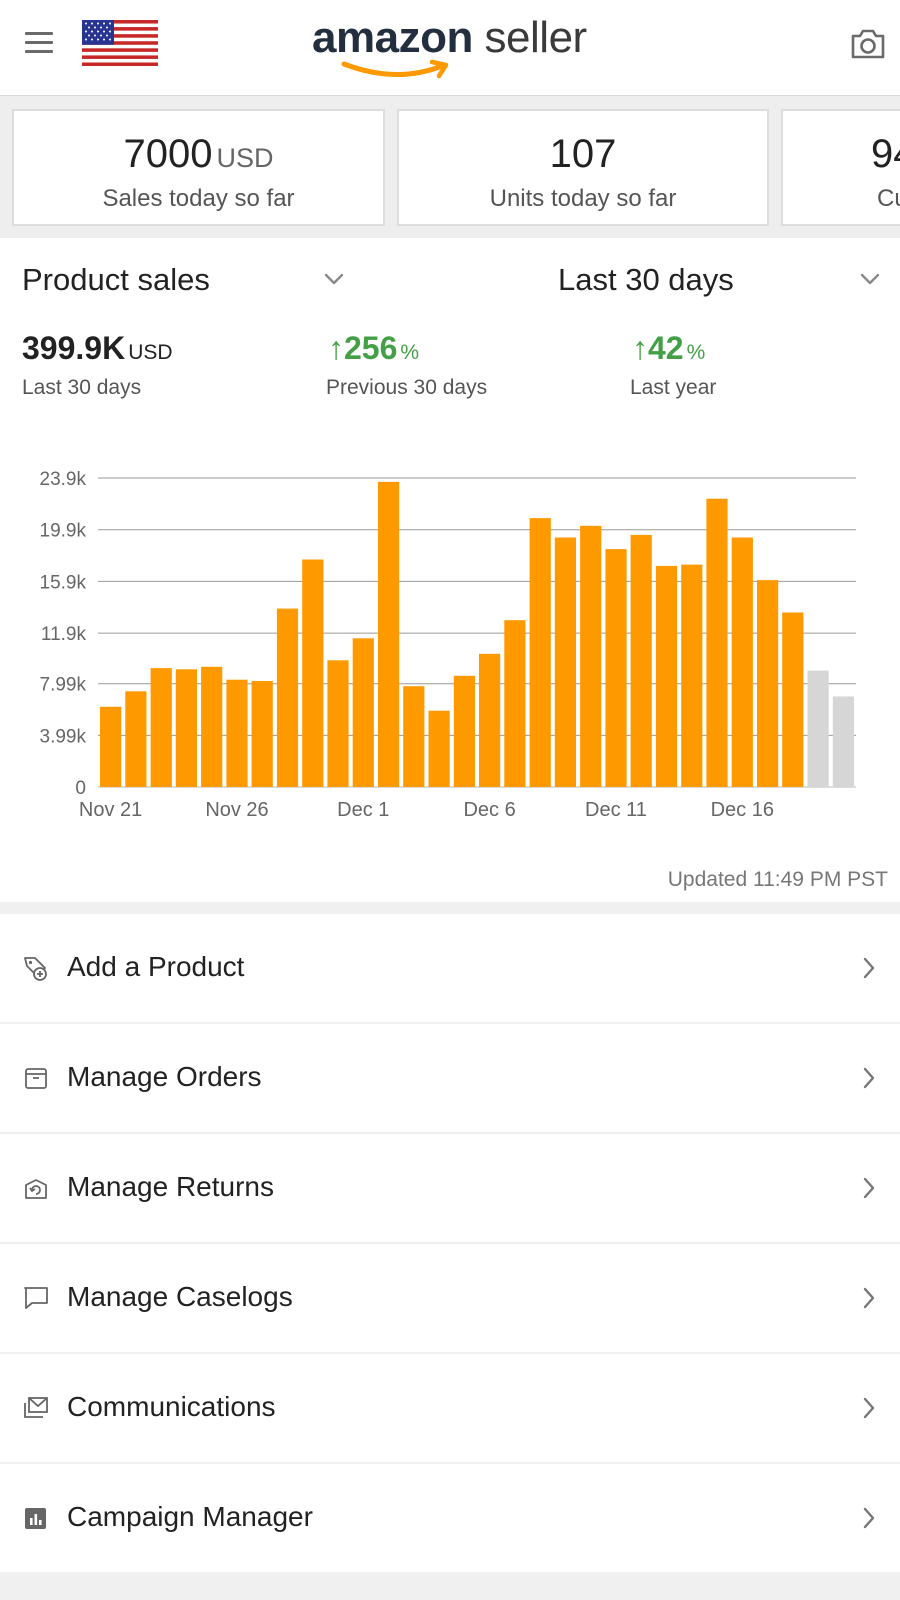 Image resolution: width=900 pixels, height=1600 pixels. What do you see at coordinates (840, 167) in the screenshot?
I see `stat-card-partial: 94 Cu` at bounding box center [840, 167].